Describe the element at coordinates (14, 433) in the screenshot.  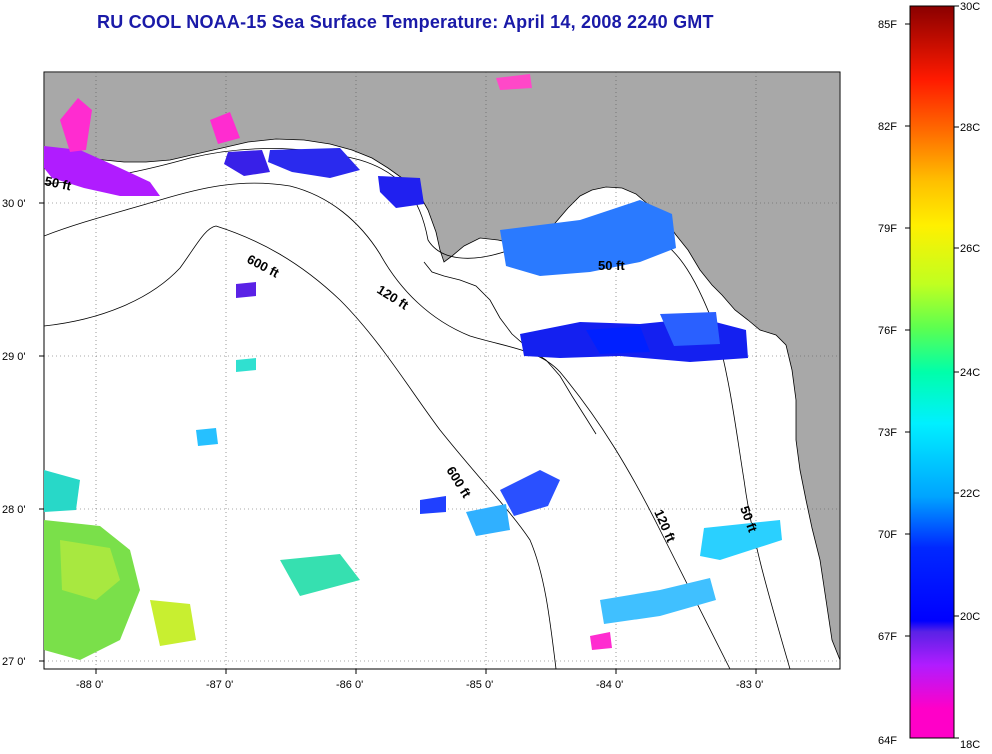
I see `latitude-labels: 30 0' 29 0' 28 0' 27 0'` at that location.